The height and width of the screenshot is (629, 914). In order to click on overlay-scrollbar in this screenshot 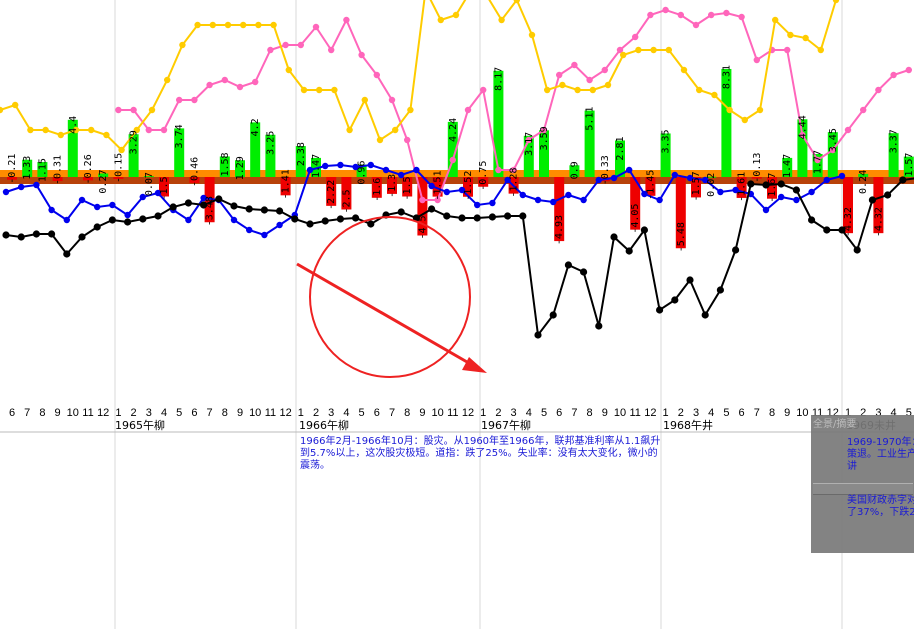, I will do `click(863, 489)`.